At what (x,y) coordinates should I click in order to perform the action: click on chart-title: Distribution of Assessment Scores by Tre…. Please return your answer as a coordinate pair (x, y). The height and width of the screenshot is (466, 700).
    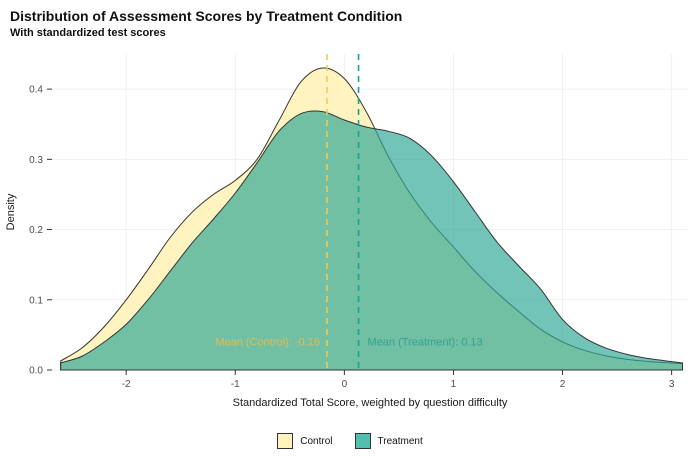
    Looking at the image, I should click on (206, 16).